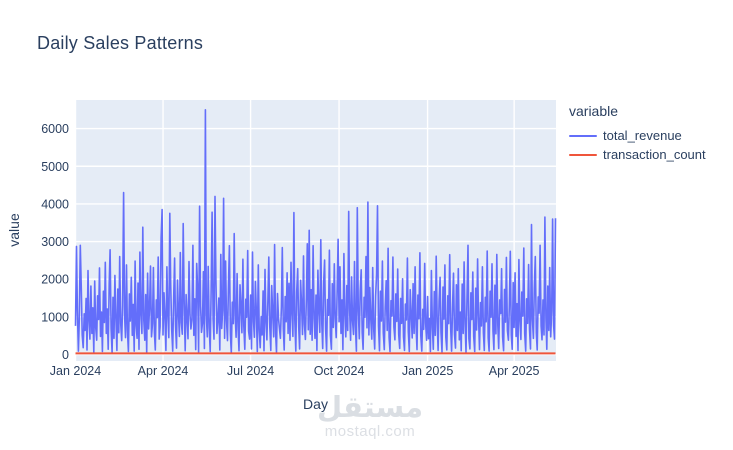 This screenshot has height=450, width=733. I want to click on transaction-count-line-swatch-icon, so click(583, 154).